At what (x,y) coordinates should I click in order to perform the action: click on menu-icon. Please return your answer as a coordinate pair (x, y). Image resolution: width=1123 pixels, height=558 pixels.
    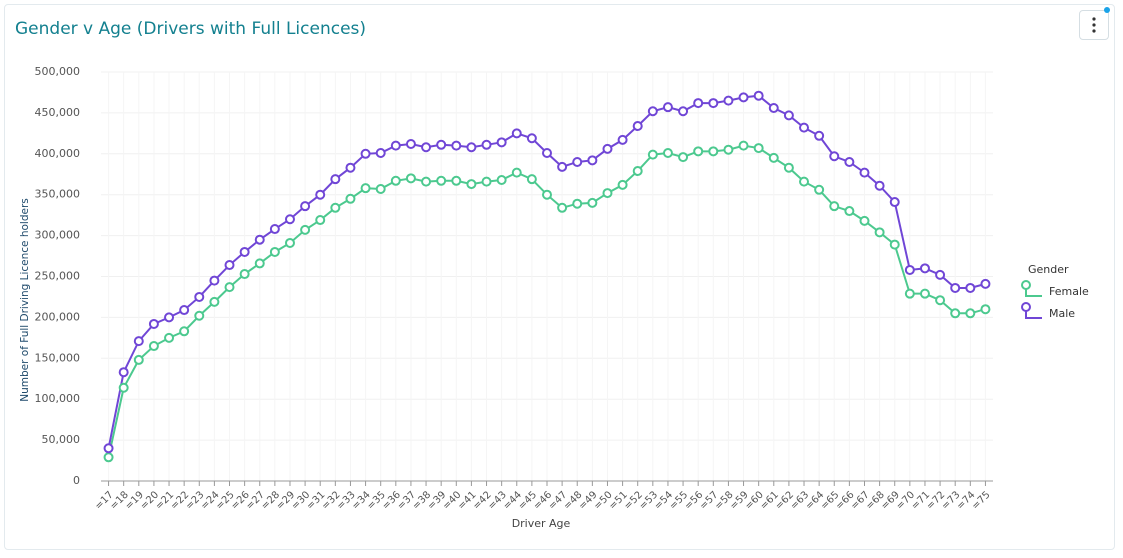
    Looking at the image, I should click on (1094, 25).